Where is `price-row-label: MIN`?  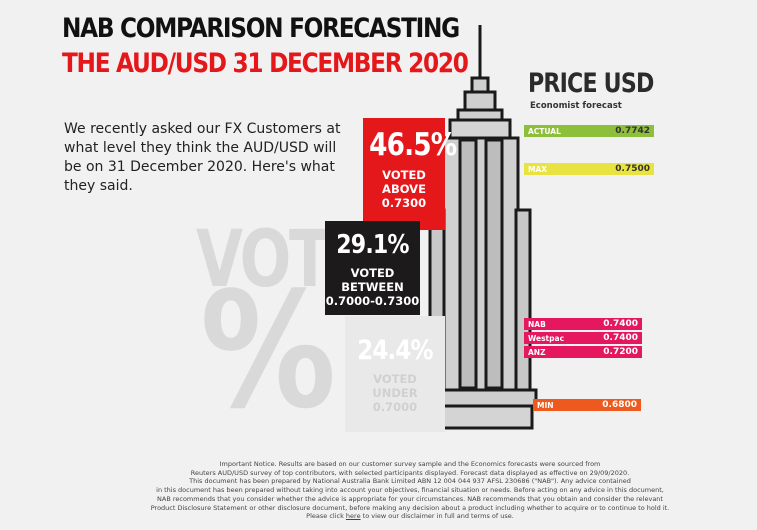
price-row-label: MIN is located at coordinates (545, 405).